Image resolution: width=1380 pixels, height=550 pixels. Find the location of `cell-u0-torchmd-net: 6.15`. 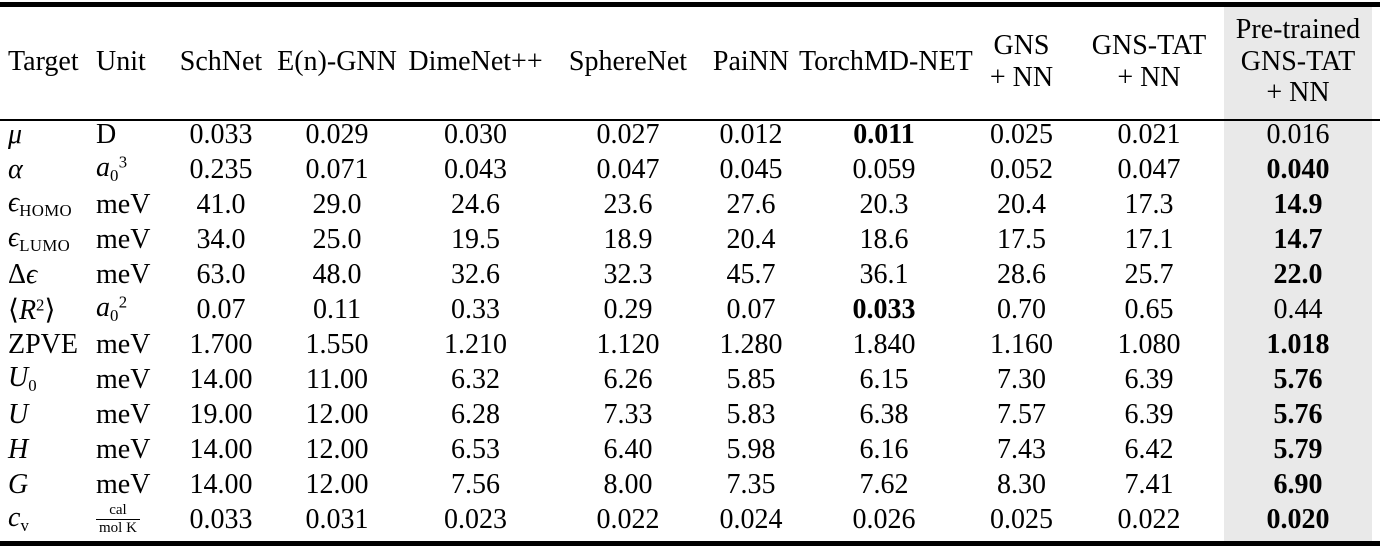

cell-u0-torchmd-net: 6.15 is located at coordinates (884, 379).